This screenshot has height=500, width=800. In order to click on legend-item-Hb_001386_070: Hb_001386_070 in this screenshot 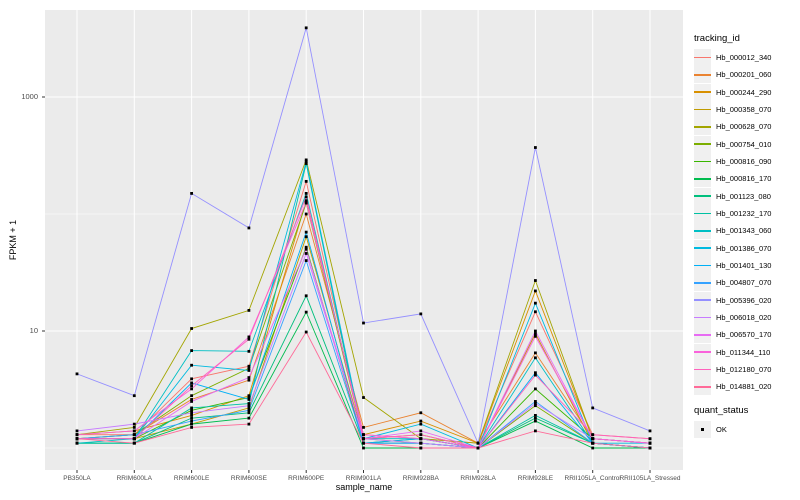, I will do `click(733, 248)`.